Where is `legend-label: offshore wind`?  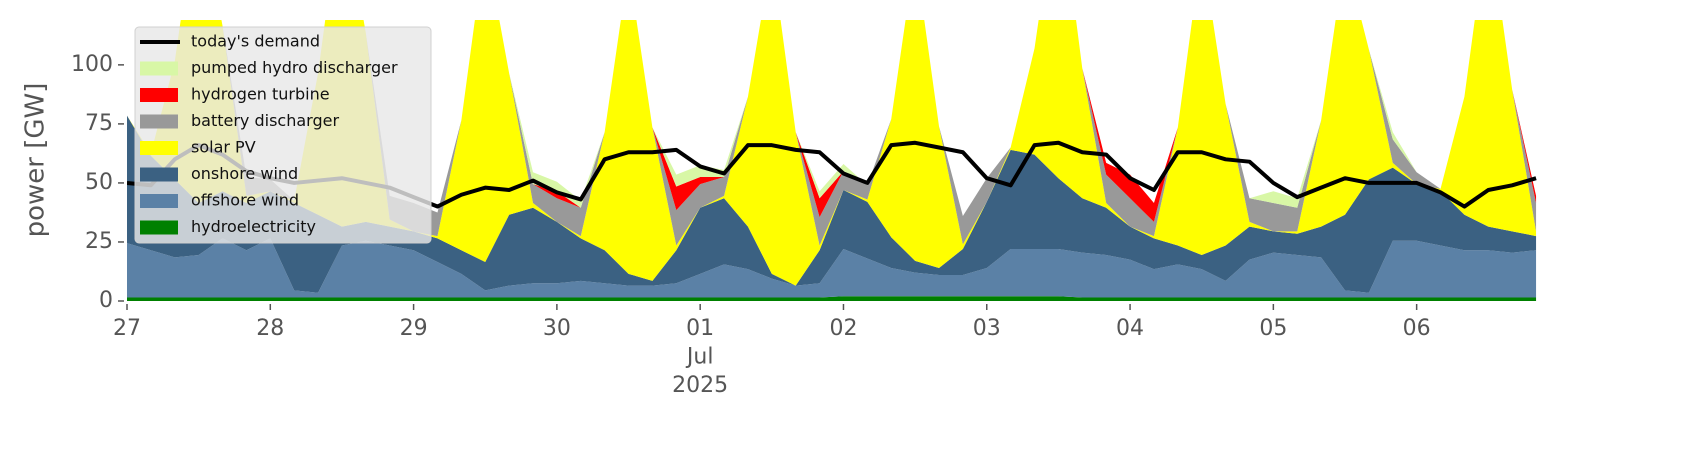 legend-label: offshore wind is located at coordinates (245, 200).